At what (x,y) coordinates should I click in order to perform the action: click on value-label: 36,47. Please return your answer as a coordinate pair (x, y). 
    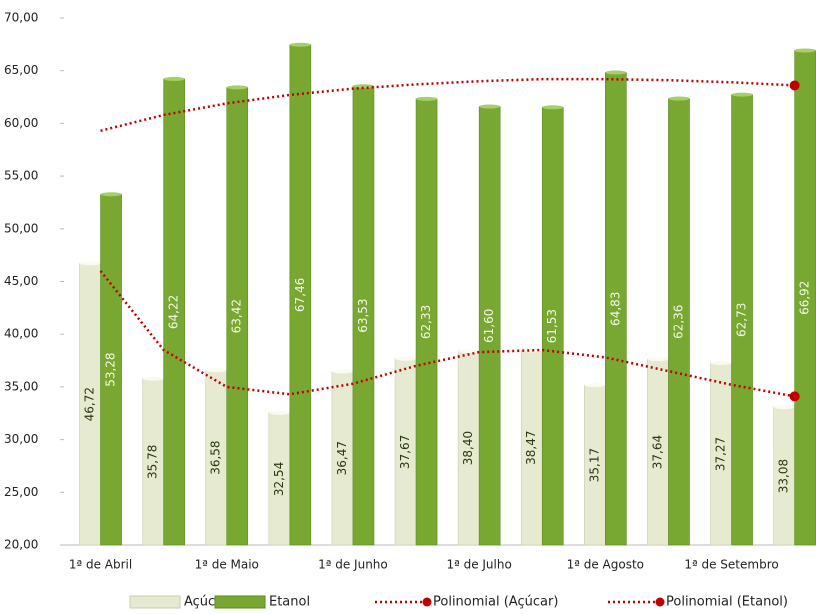
    Looking at the image, I should click on (342, 458).